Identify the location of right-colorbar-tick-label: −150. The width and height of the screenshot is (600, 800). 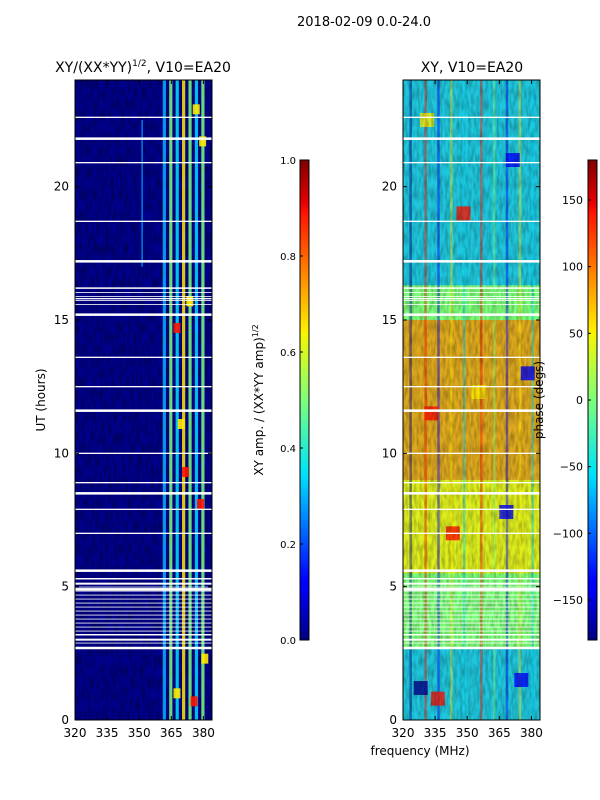
(568, 600).